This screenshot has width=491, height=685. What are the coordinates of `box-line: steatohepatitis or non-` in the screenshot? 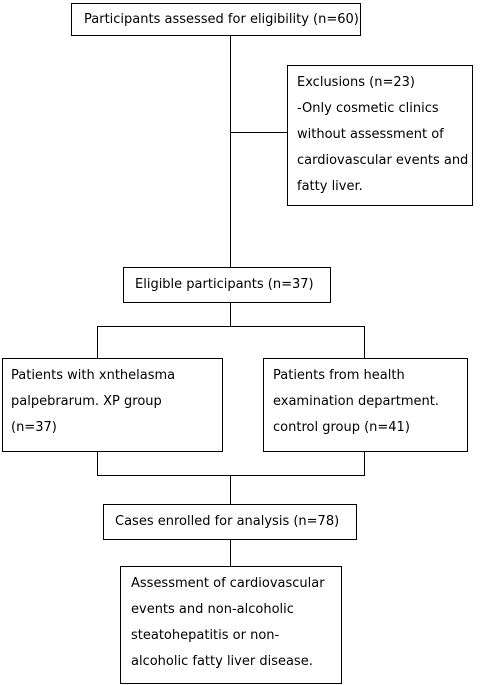 It's located at (205, 635).